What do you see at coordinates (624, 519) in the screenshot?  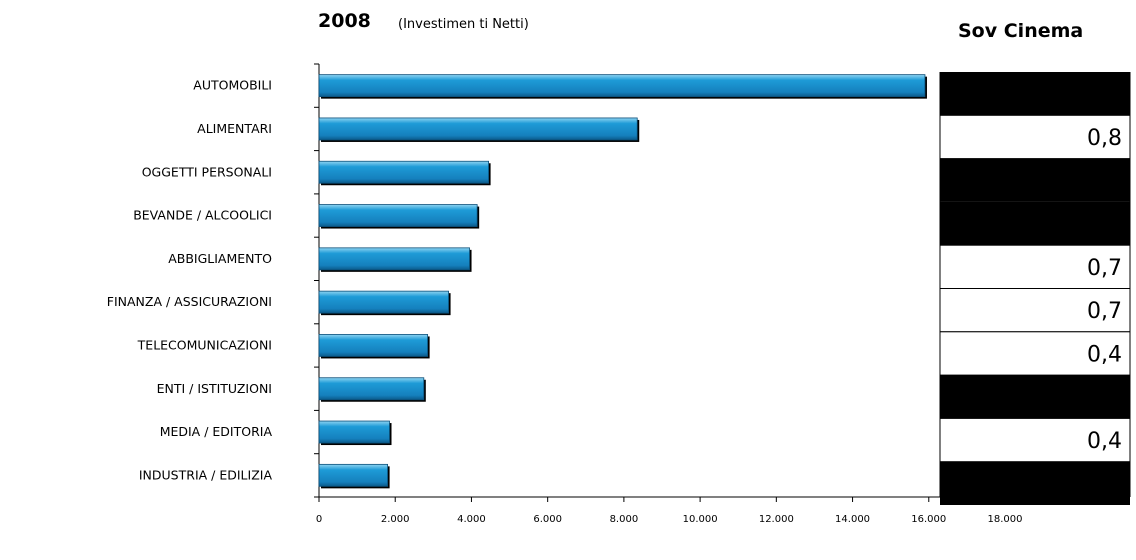 I see `x-tick-label: 8.000` at bounding box center [624, 519].